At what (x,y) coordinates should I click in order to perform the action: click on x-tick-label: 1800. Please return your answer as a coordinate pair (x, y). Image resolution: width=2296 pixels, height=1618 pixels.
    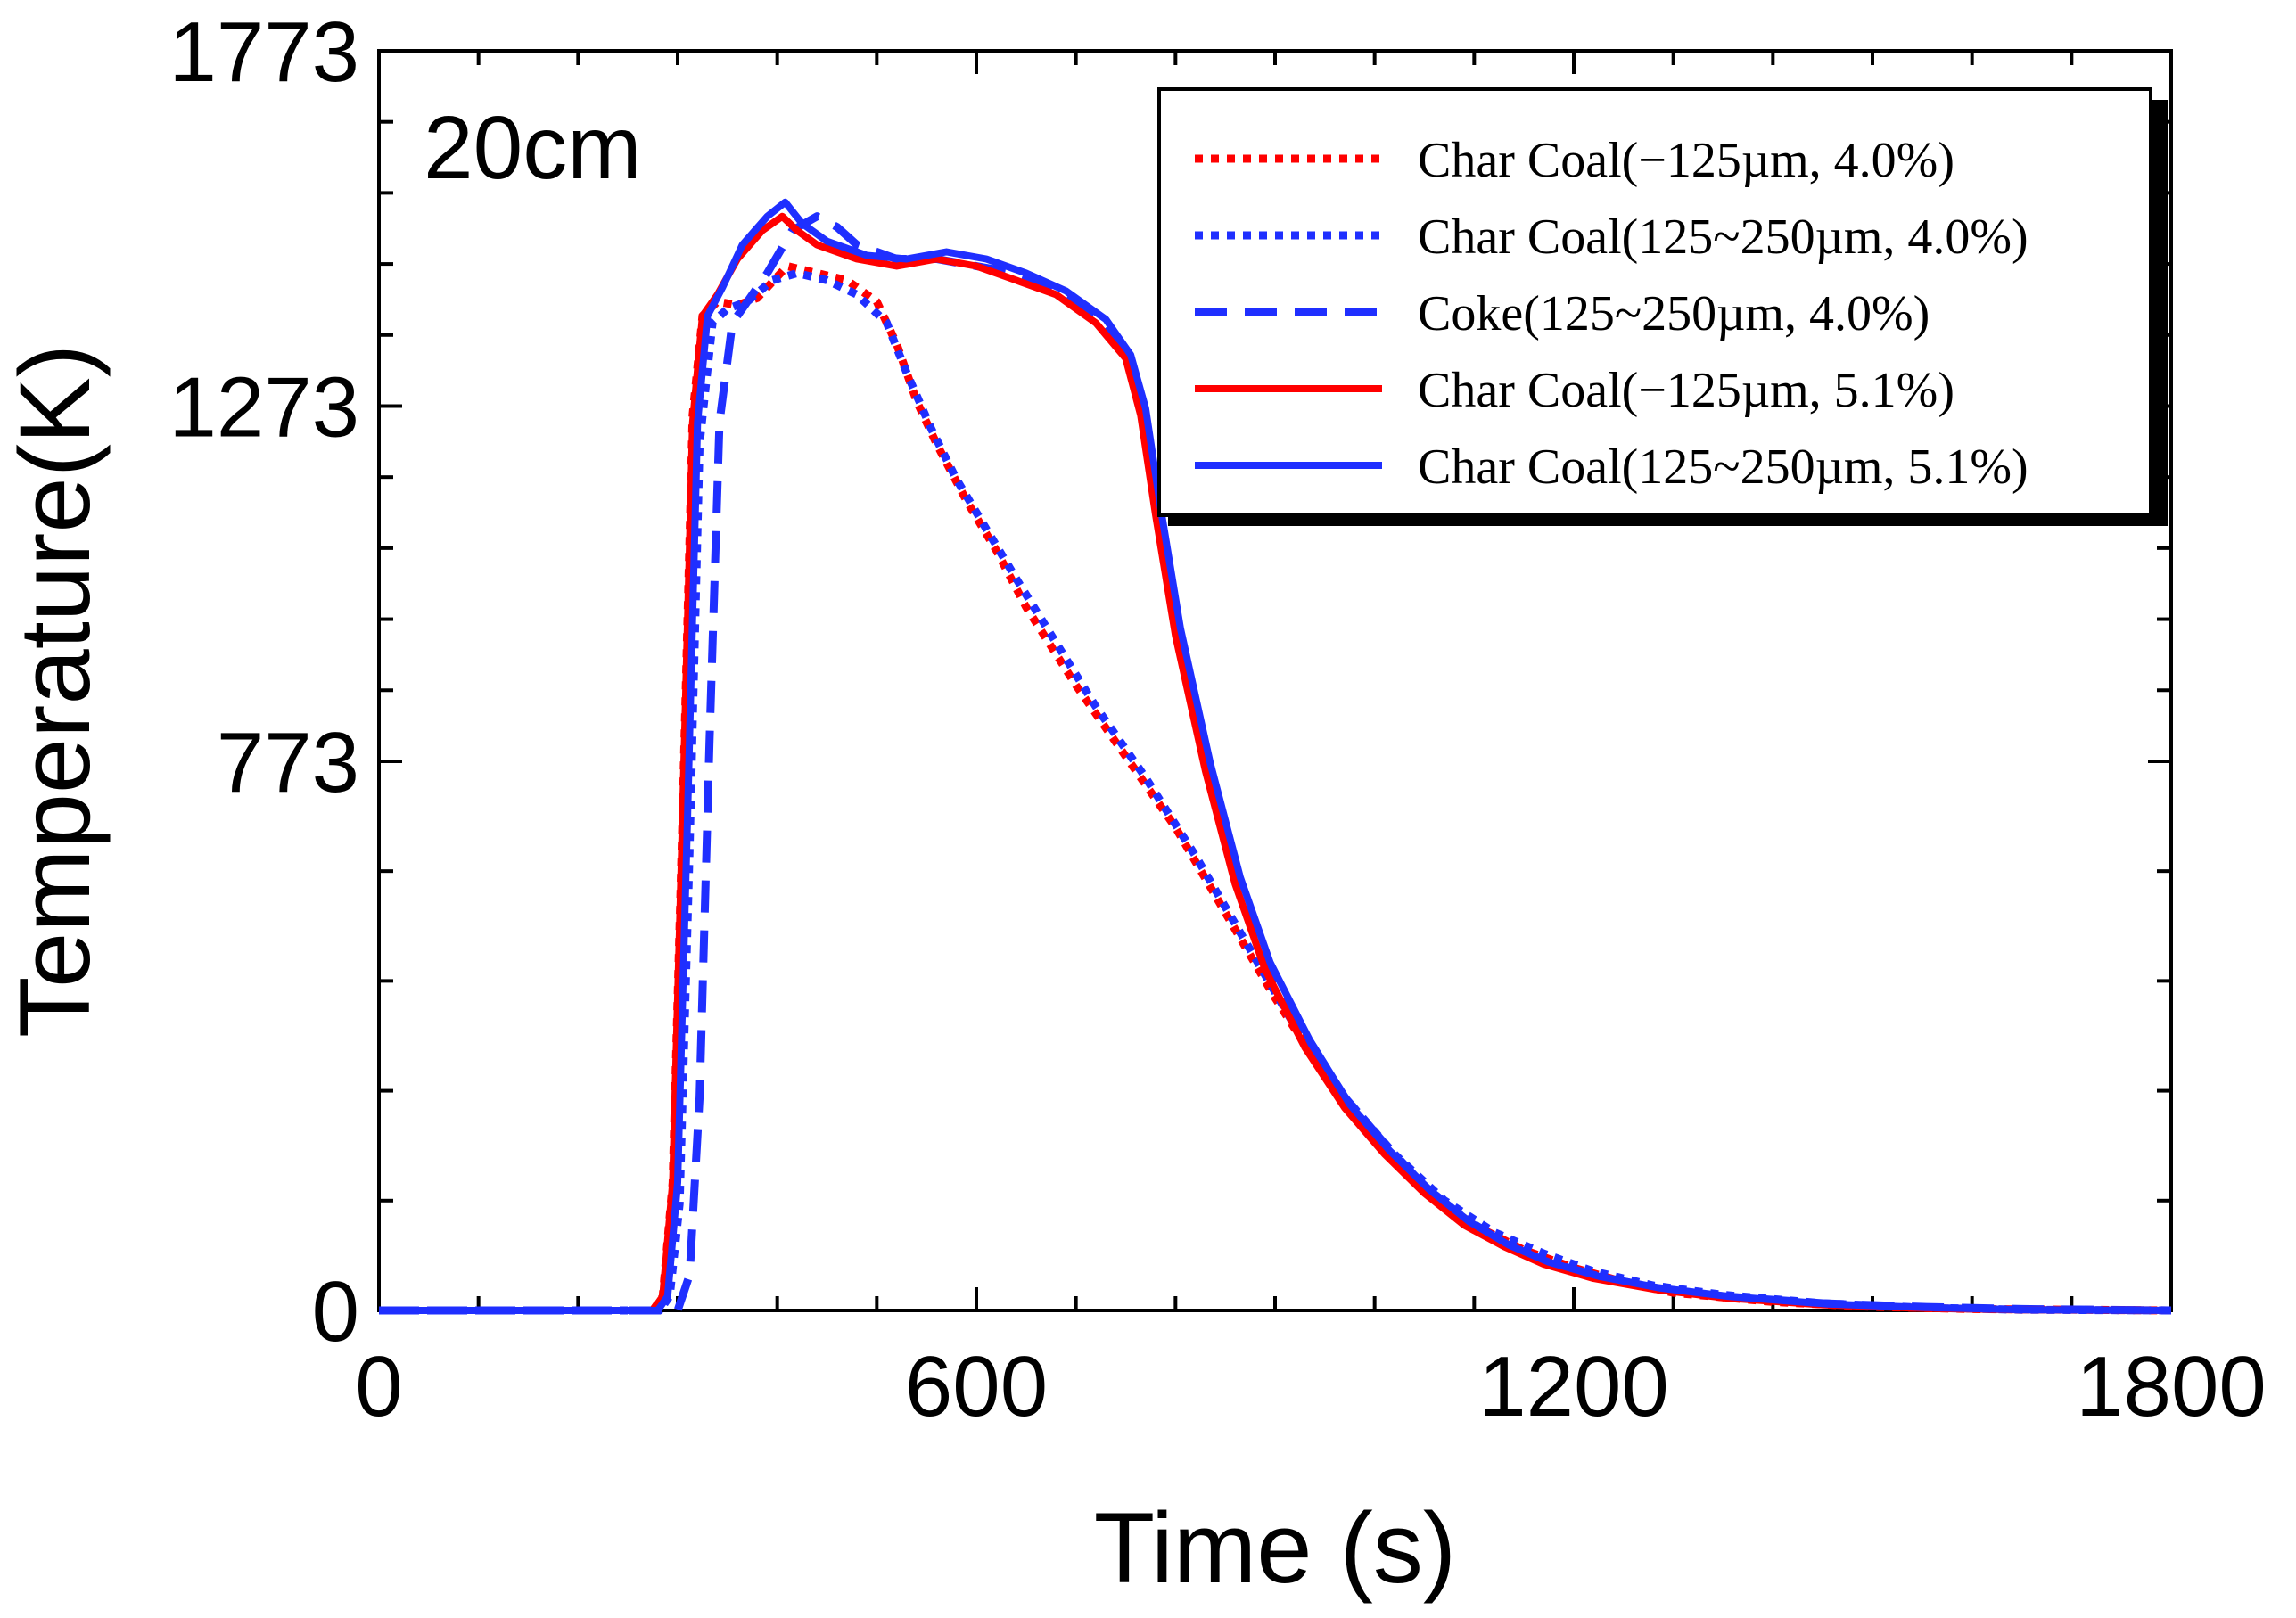
    Looking at the image, I should click on (2171, 1386).